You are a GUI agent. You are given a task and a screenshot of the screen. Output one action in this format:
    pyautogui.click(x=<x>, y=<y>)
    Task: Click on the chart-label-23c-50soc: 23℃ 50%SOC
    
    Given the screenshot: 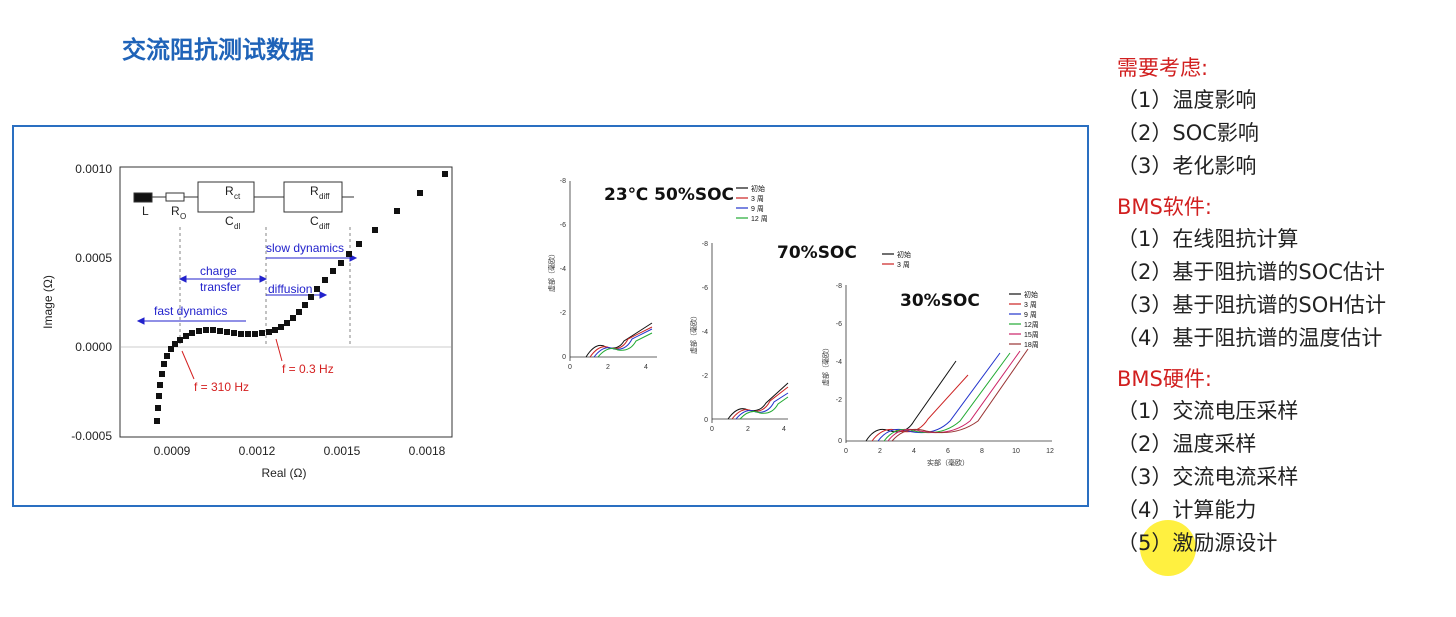 What is the action you would take?
    pyautogui.click(x=669, y=195)
    